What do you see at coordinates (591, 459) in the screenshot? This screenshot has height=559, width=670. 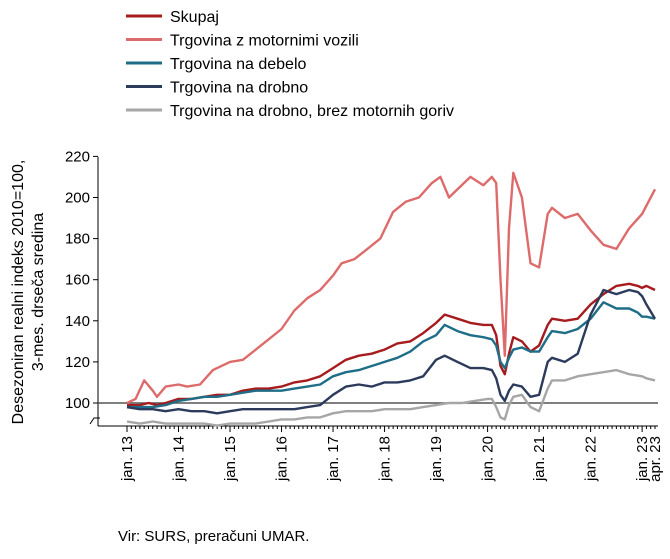 I see `x-tick-label: jan. 22` at bounding box center [591, 459].